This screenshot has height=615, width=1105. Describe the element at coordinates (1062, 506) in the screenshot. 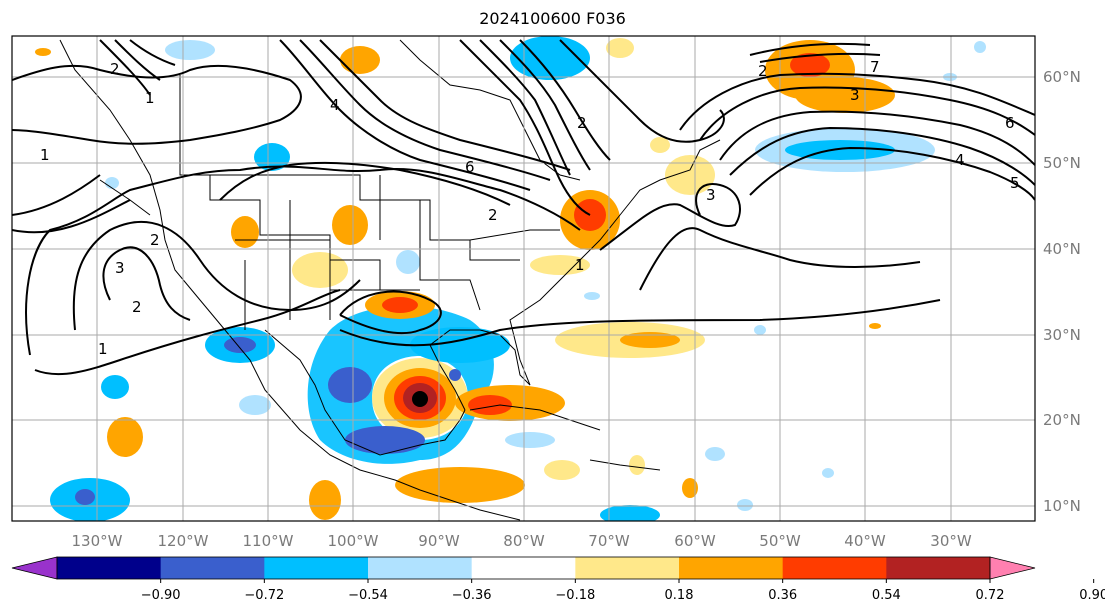

I see `lat-label: 10°N` at that location.